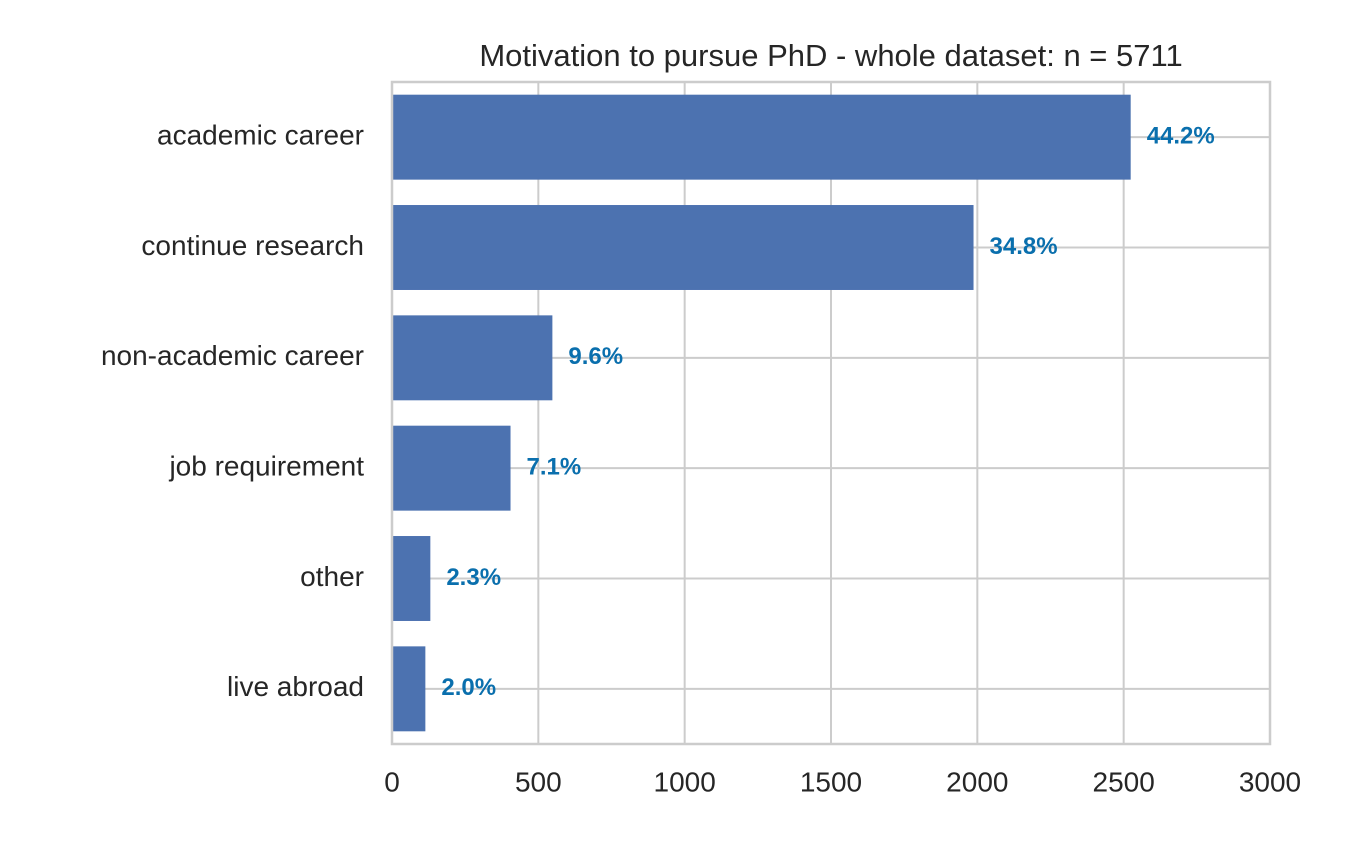  Describe the element at coordinates (1024, 246) in the screenshot. I see `value-label: 34.8%` at that location.